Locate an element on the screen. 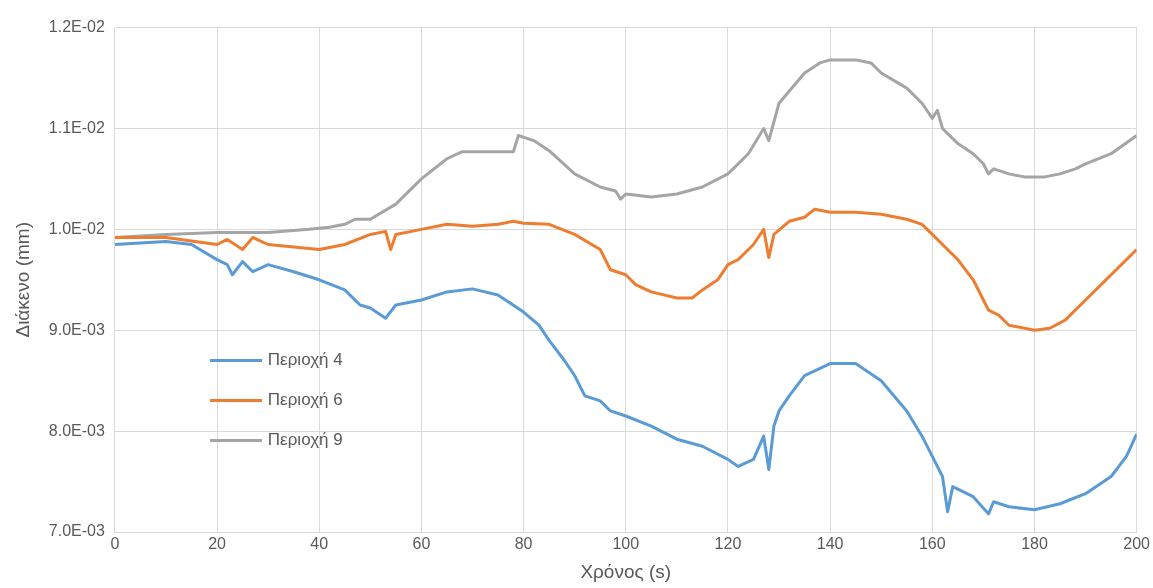 The width and height of the screenshot is (1153, 588). x-tick-label: 20 is located at coordinates (217, 544).